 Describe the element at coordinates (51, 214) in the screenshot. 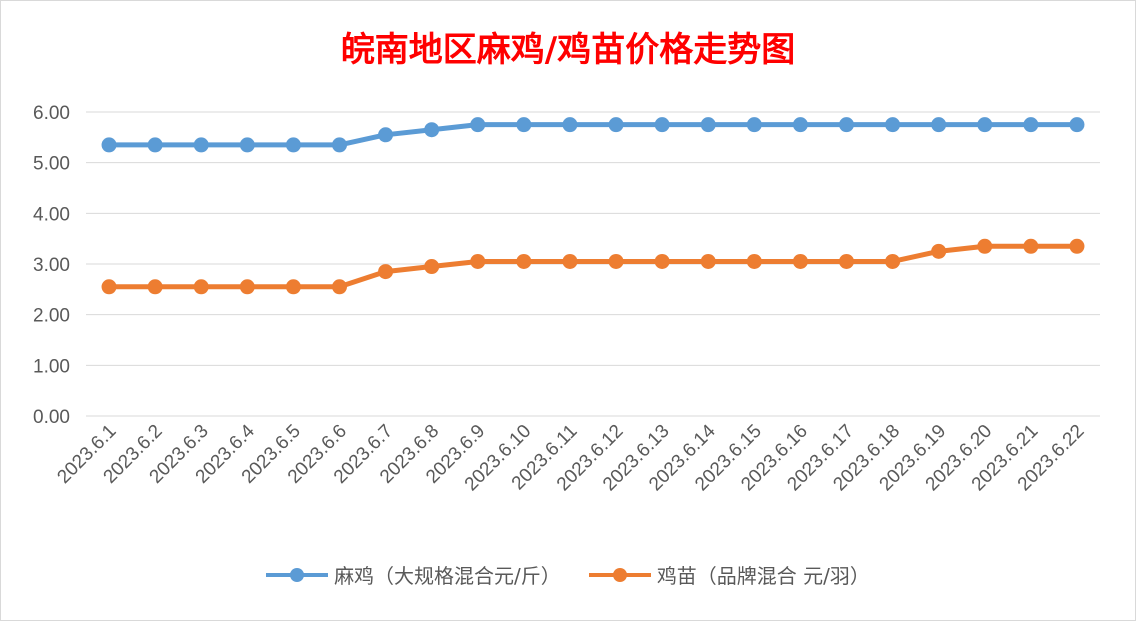

I see `y-tick-label: 4.00` at that location.